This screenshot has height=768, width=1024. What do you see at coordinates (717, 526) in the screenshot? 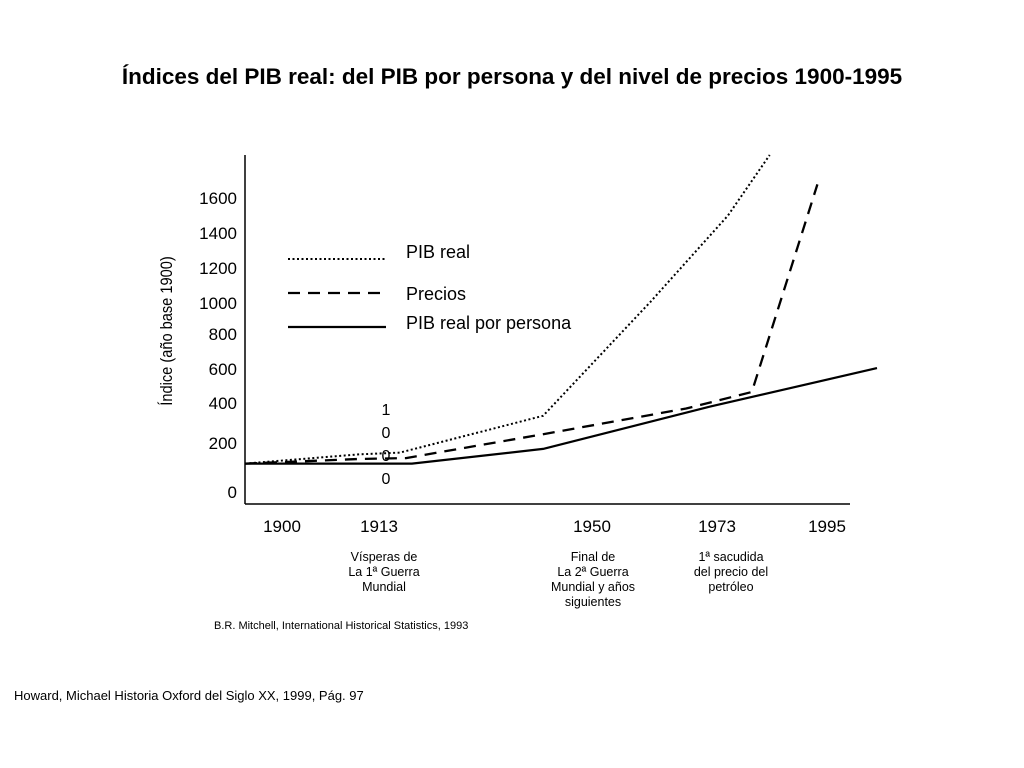
I see `x-tick-label: 1973` at bounding box center [717, 526].